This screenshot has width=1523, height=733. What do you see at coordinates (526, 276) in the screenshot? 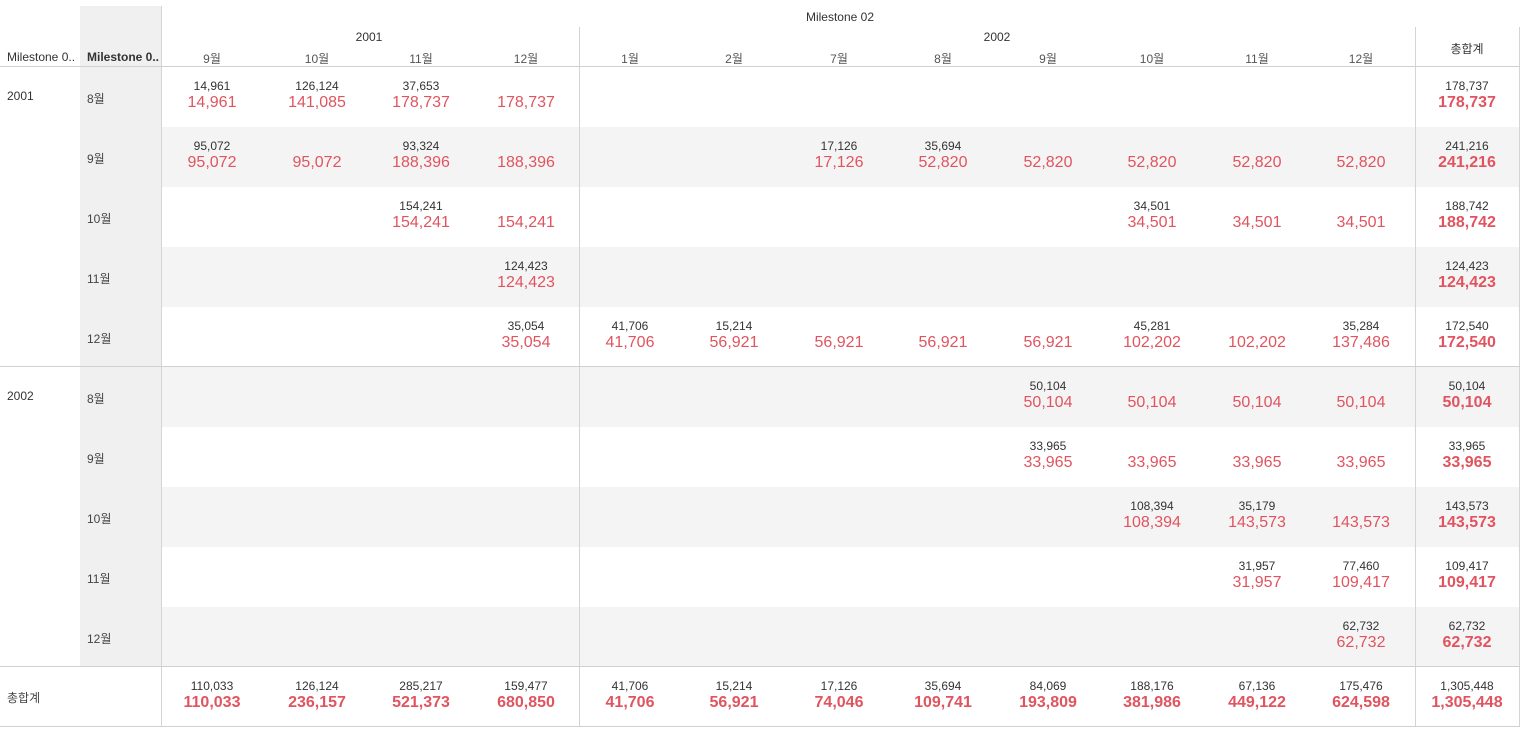
I see `table-cell: 124,423 124,423` at bounding box center [526, 276].